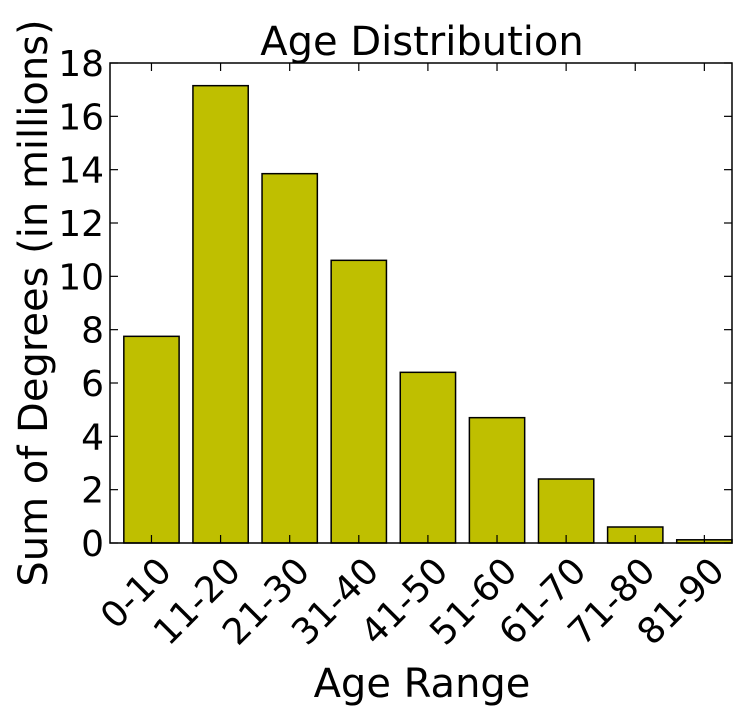  What do you see at coordinates (92, 491) in the screenshot?
I see `y-tick-label-2: 2` at bounding box center [92, 491].